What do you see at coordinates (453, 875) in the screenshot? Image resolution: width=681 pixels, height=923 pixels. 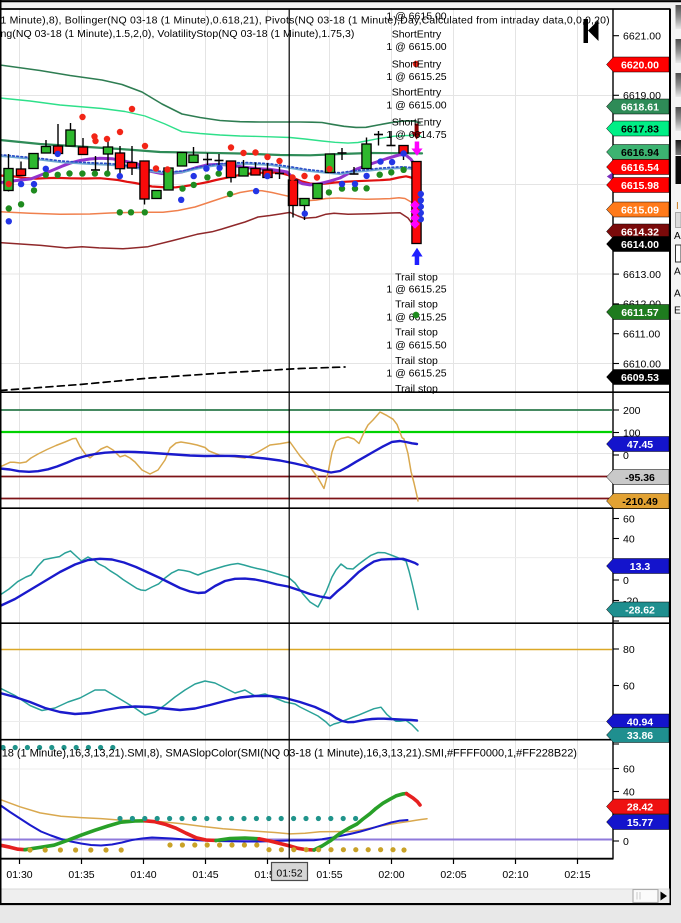 I see `svg-text: 02:05` at bounding box center [453, 875].